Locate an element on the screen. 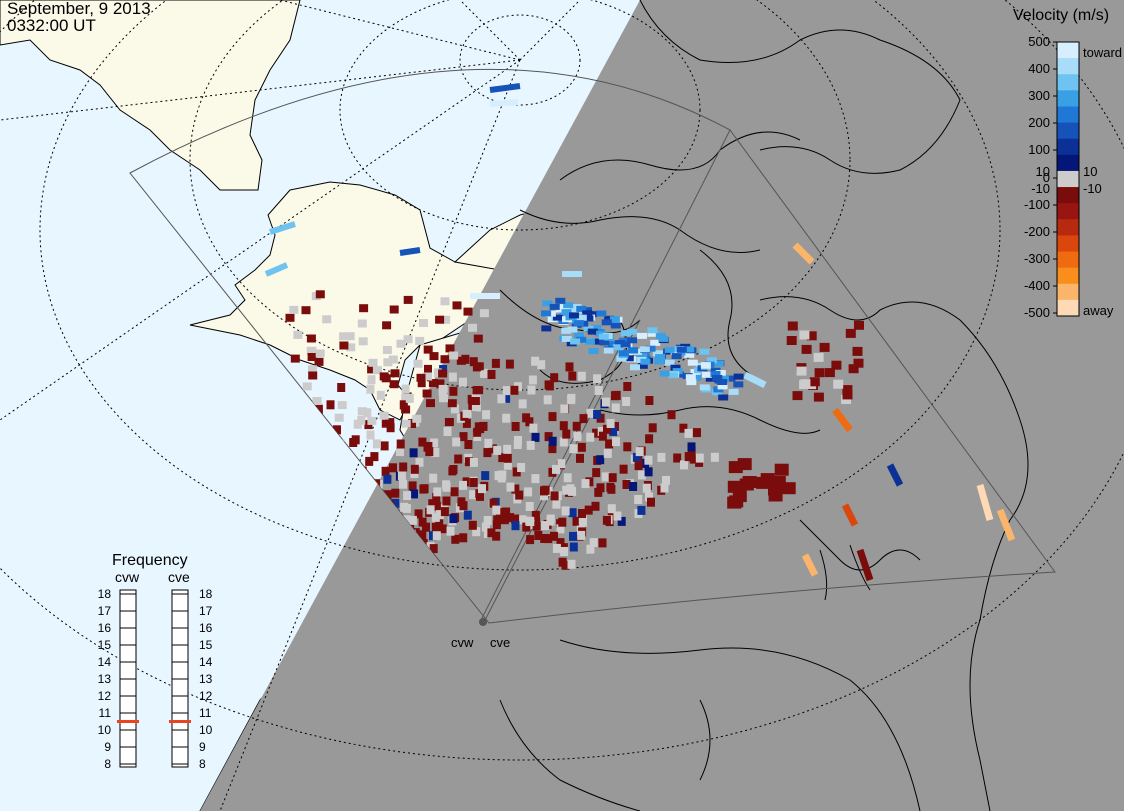 Image resolution: width=1124 pixels, height=811 pixels. velocity-legend-title: Velocity (m/s) is located at coordinates (1061, 15).